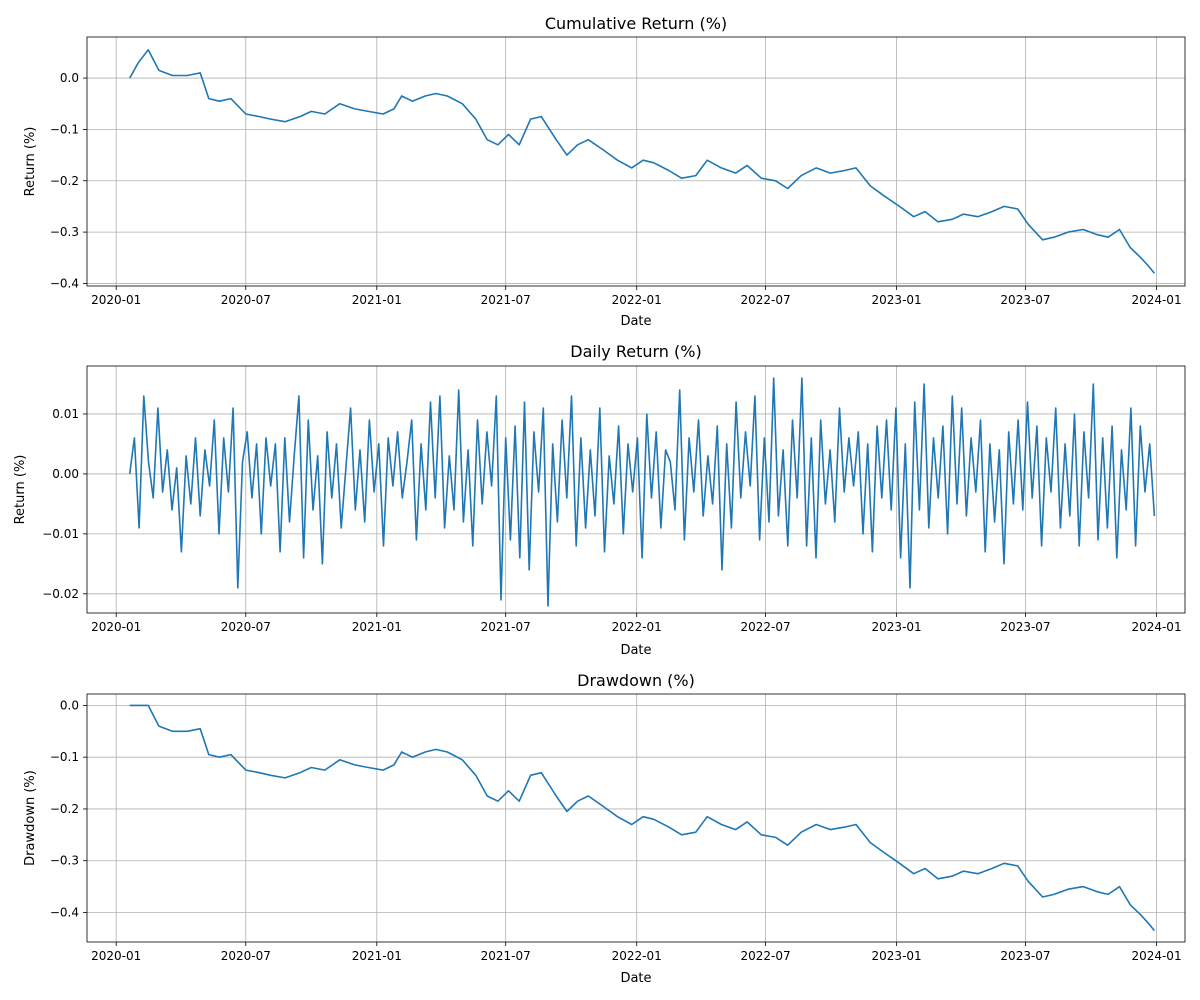  What do you see at coordinates (65, 414) in the screenshot?
I see `y-tick-label: 0.01` at bounding box center [65, 414].